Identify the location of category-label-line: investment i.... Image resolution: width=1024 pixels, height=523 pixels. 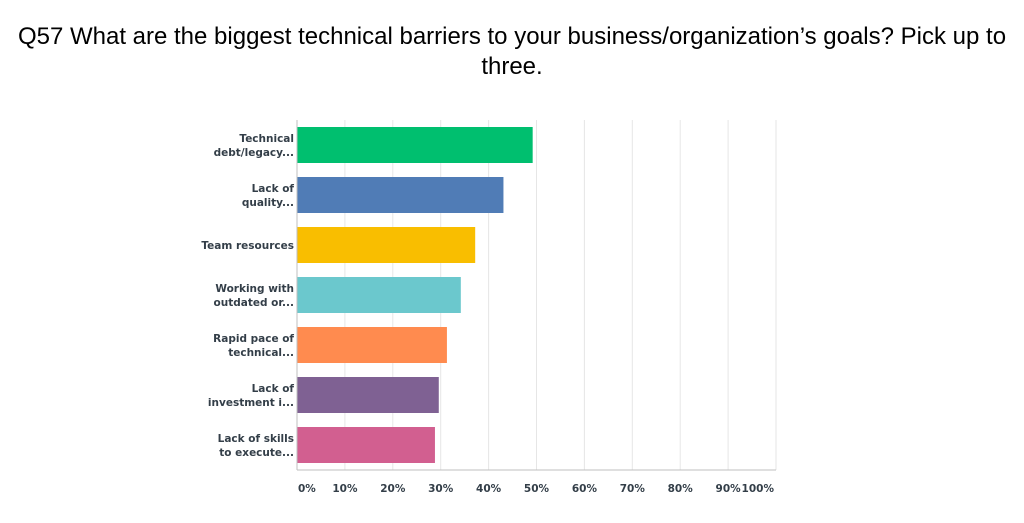
(251, 403).